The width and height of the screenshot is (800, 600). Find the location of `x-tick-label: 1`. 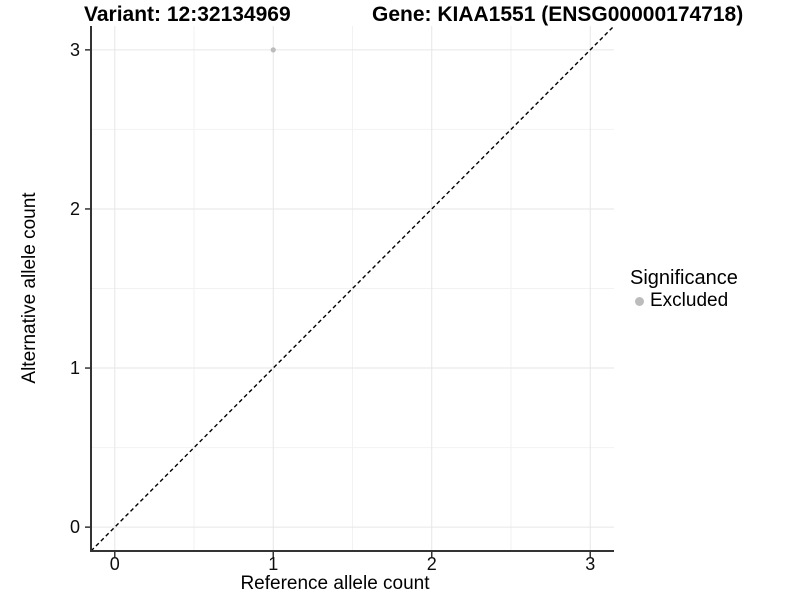

x-tick-label: 1 is located at coordinates (273, 564).